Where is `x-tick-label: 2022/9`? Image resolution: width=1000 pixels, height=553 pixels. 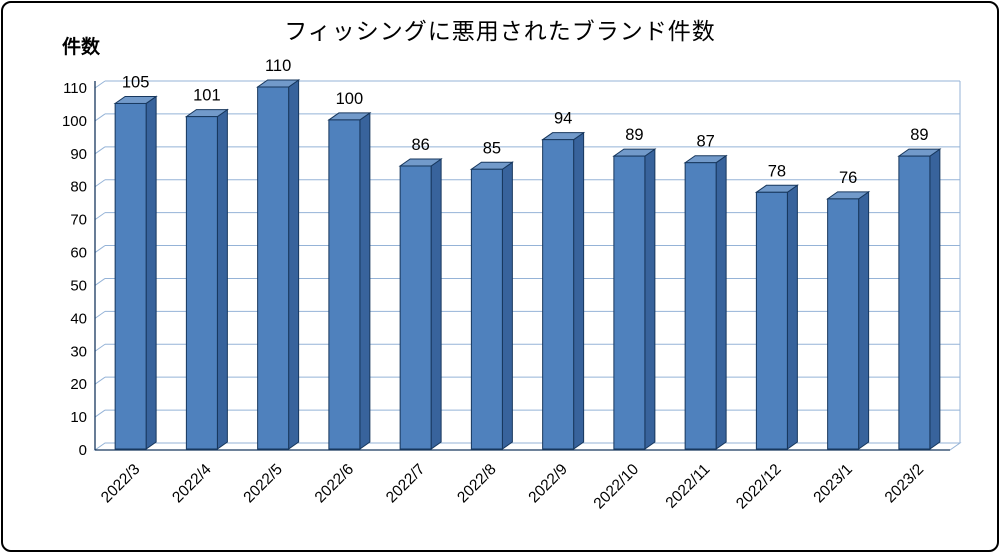
x-tick-label: 2022/9 is located at coordinates (548, 484).